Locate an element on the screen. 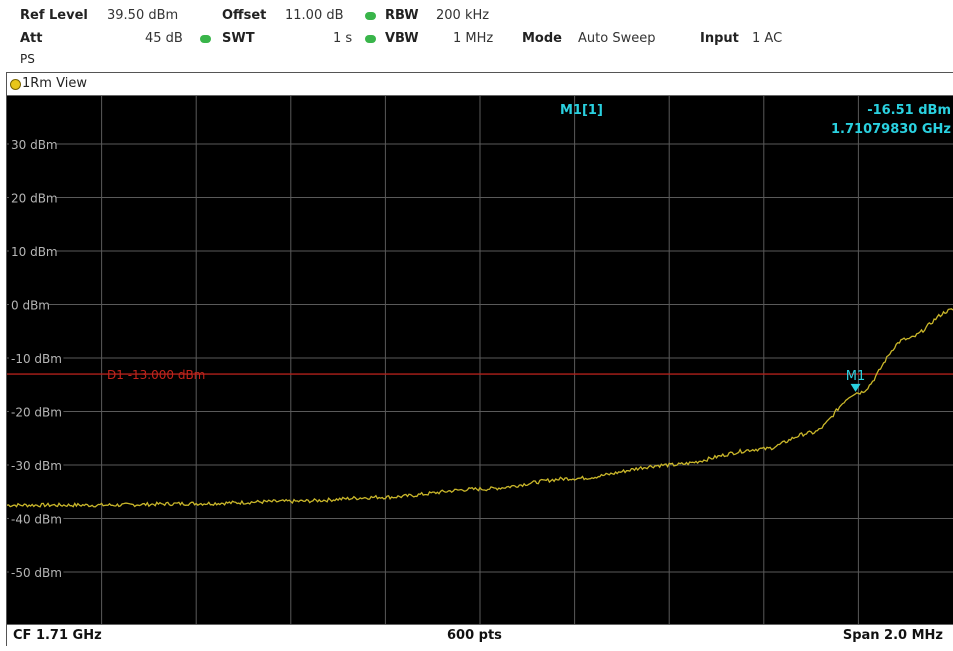 This screenshot has width=953, height=651. vbw-value: 1 MHz is located at coordinates (473, 38).